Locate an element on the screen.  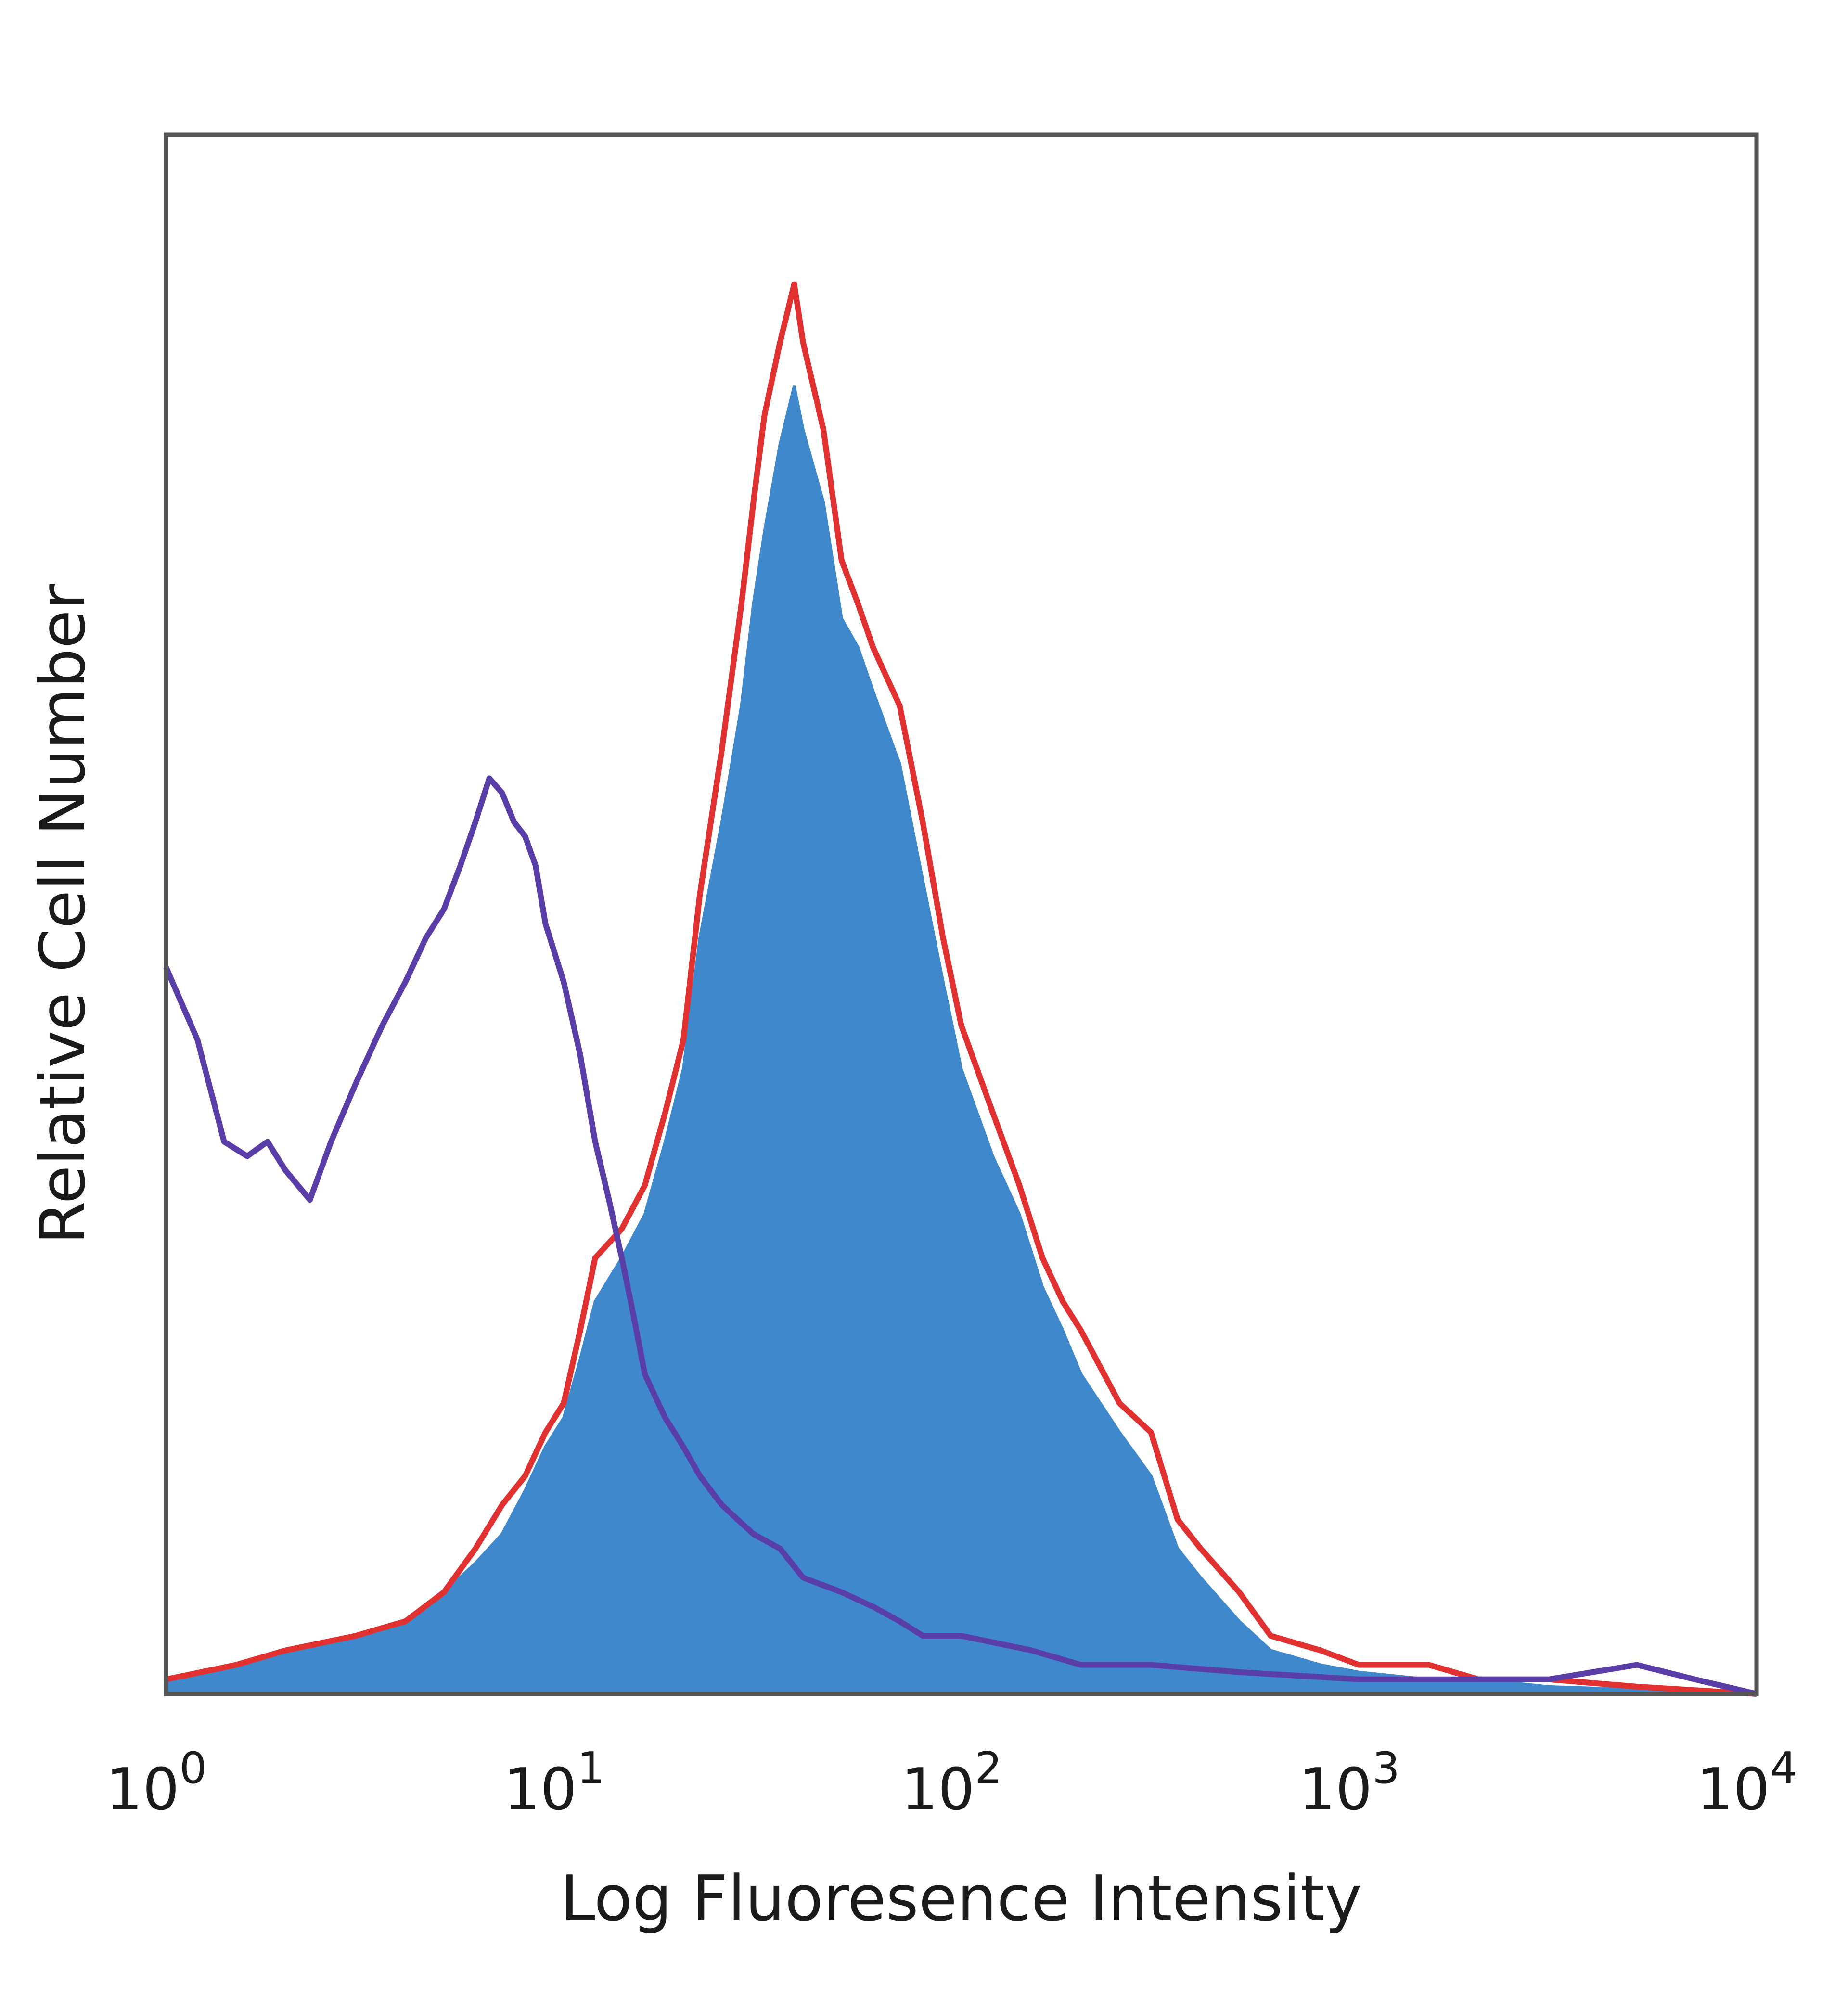
x-tick-label: 10³ is located at coordinates (1349, 1783).